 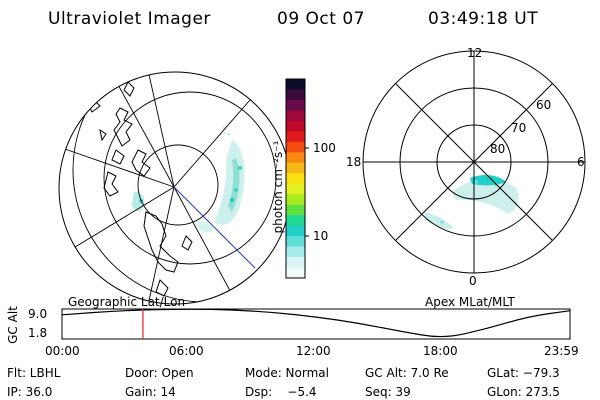 What do you see at coordinates (523, 373) in the screenshot?
I see `footer-glat: GLat: −79.3` at bounding box center [523, 373].